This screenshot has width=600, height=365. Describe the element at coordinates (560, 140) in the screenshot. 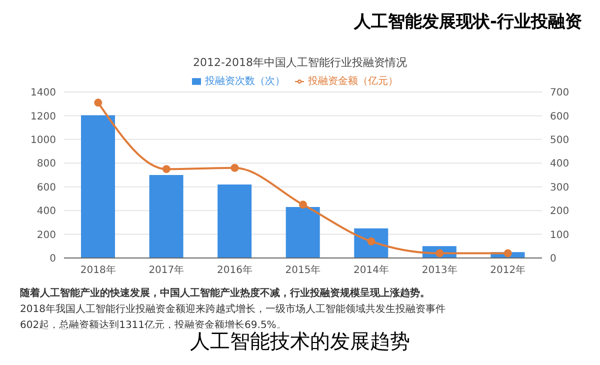

I see `y2-tick-label: 500` at that location.